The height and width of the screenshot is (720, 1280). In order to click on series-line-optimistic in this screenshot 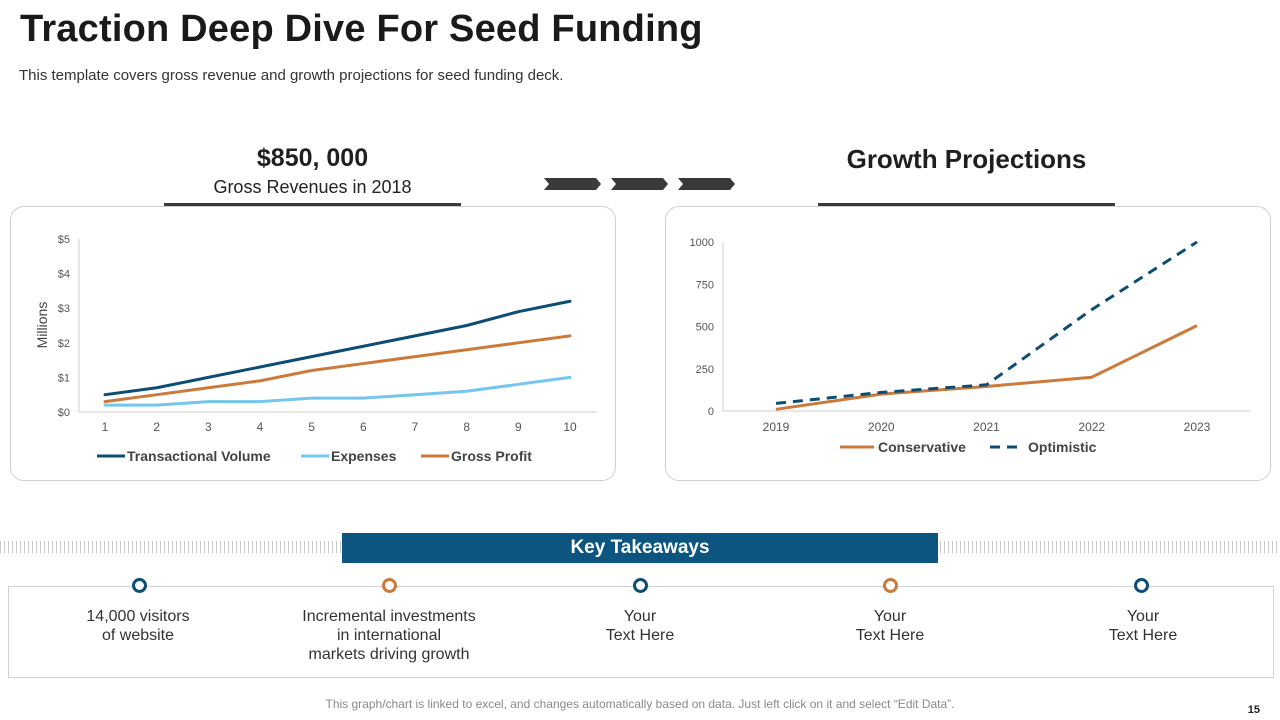, I will do `click(986, 322)`.